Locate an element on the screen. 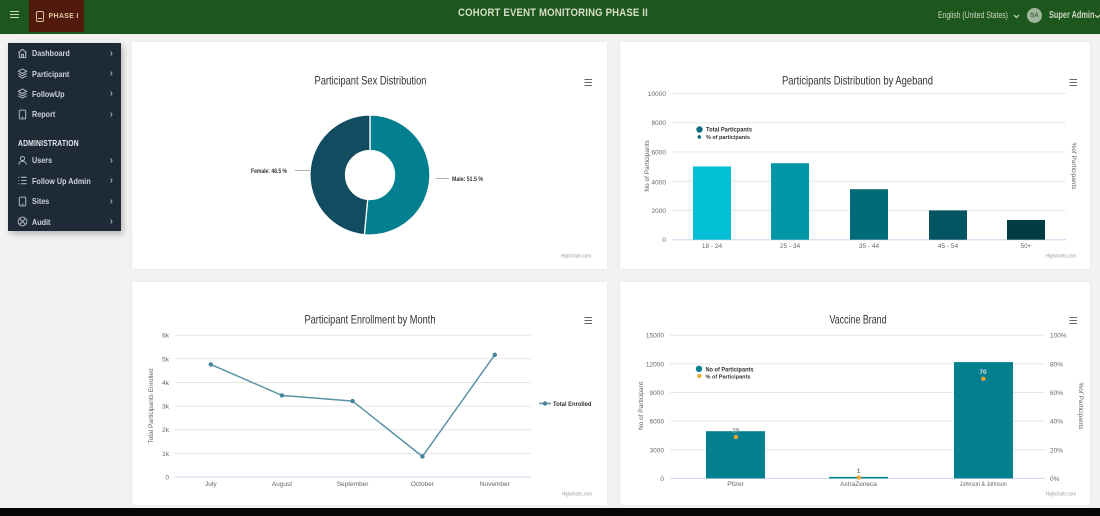 This screenshot has width=1100, height=516. svg-text: September is located at coordinates (353, 484).